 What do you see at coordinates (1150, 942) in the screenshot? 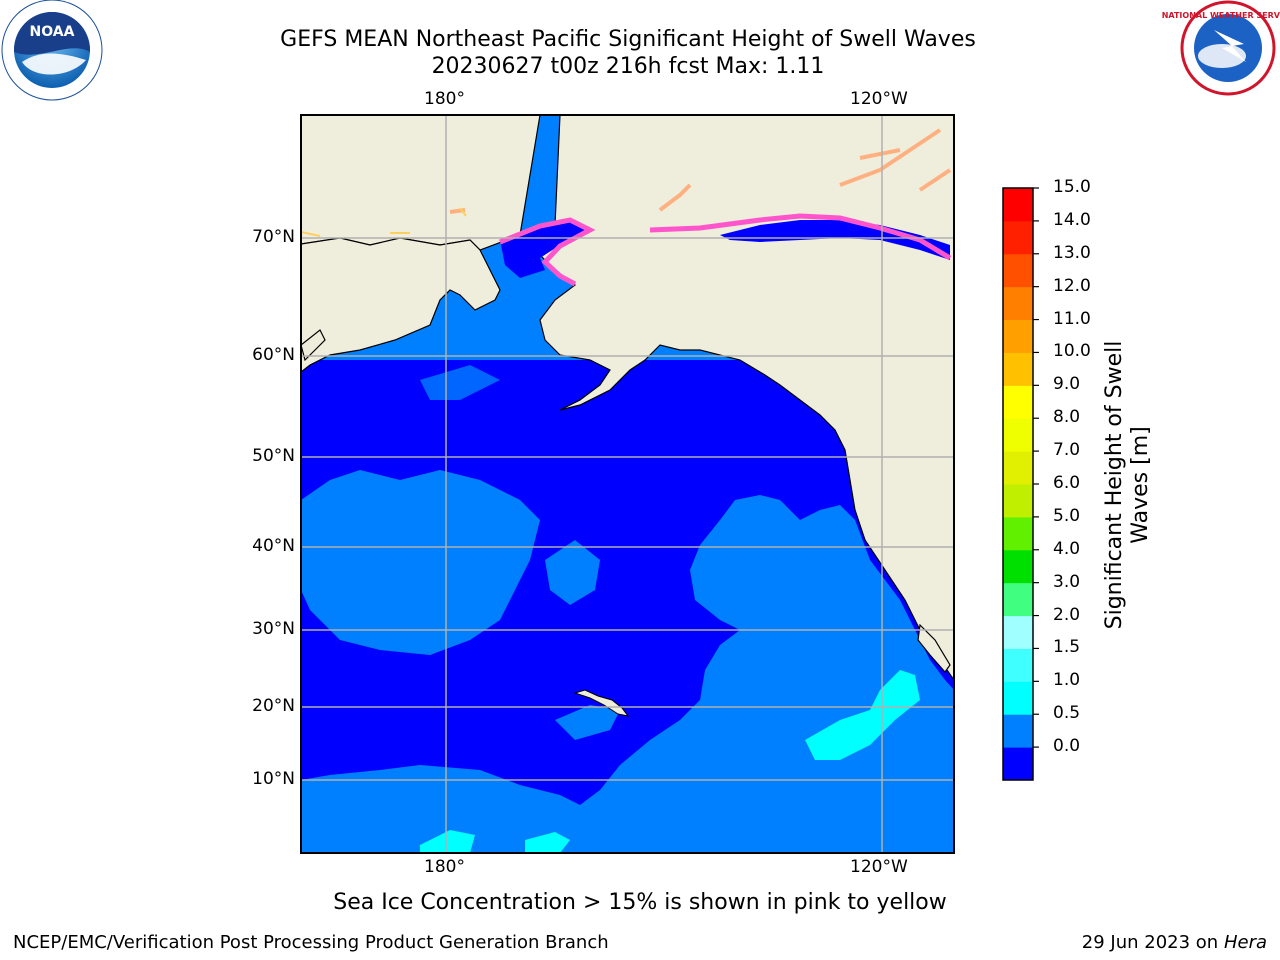
I see `footer-date-text: 29 Jun 2023 on` at bounding box center [1150, 942].